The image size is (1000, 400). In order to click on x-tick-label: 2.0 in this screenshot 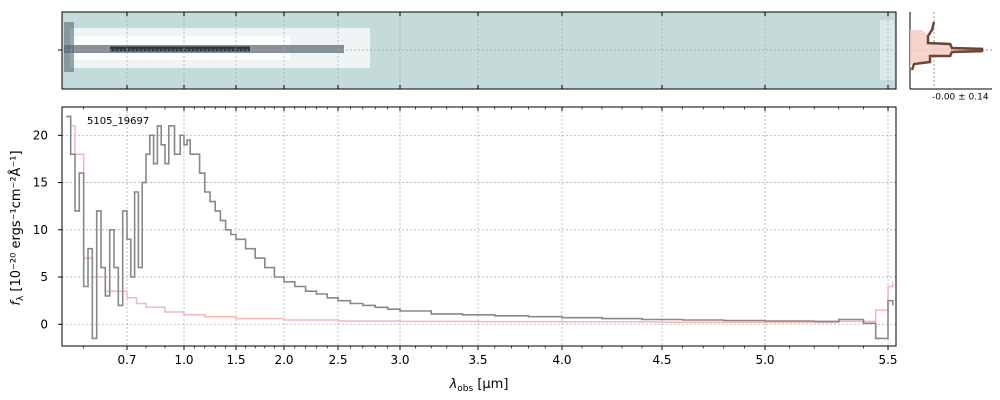, I will do `click(283, 360)`.